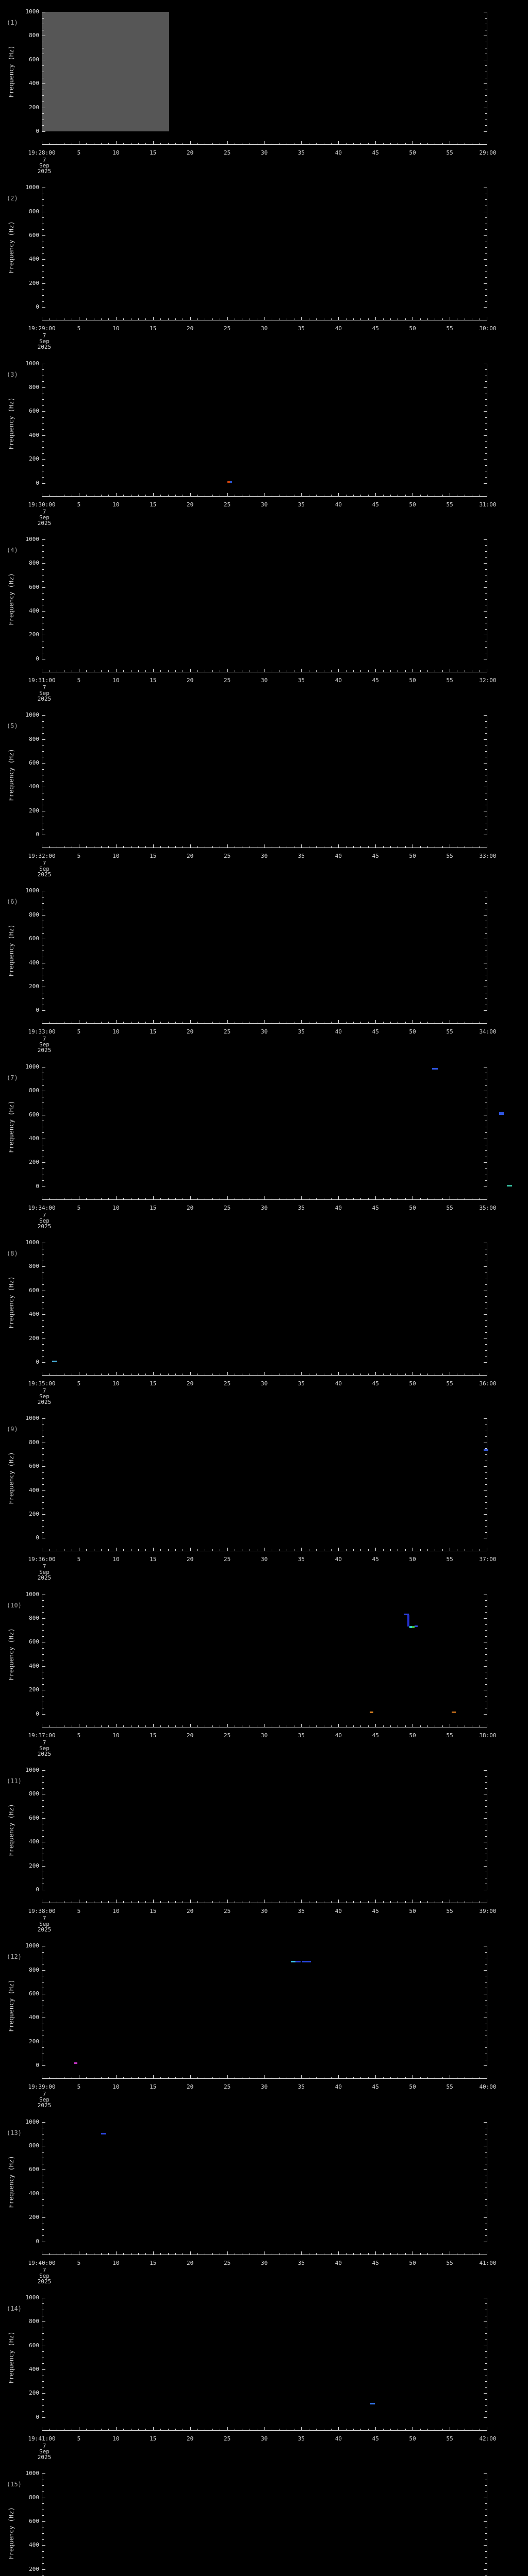  I want to click on x-tick-label: 5, so click(79, 2087).